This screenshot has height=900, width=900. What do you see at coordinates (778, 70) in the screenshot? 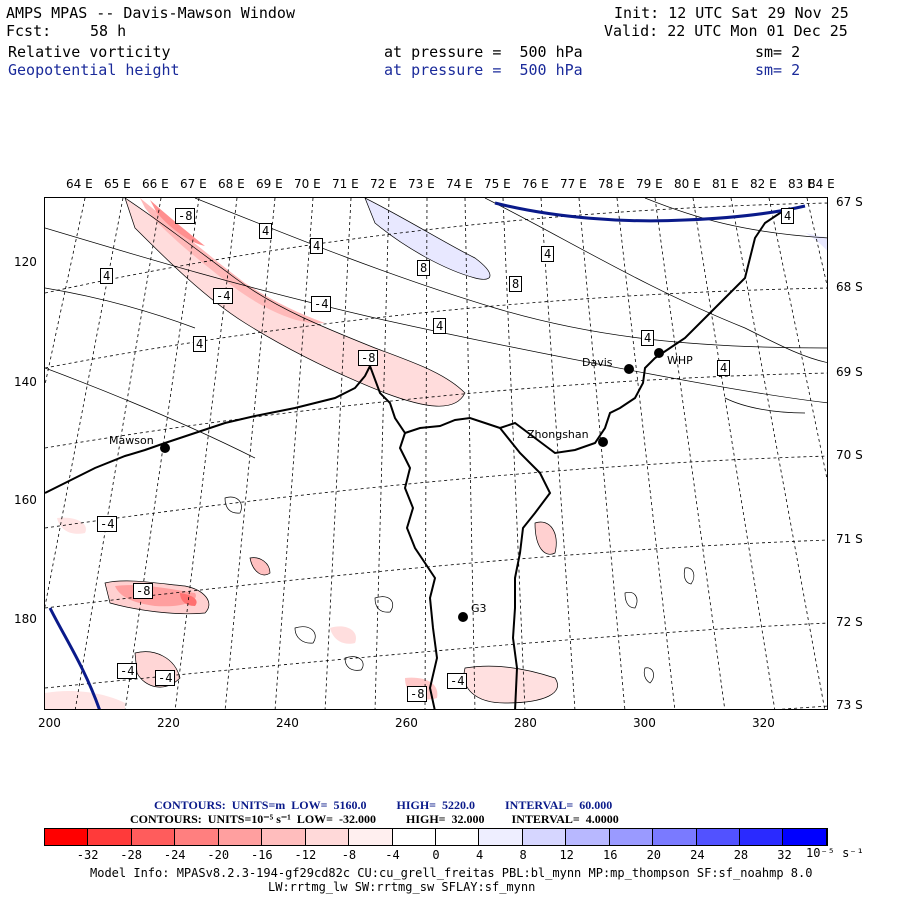
I see `field2-smoothing: sm= 2` at bounding box center [778, 70].